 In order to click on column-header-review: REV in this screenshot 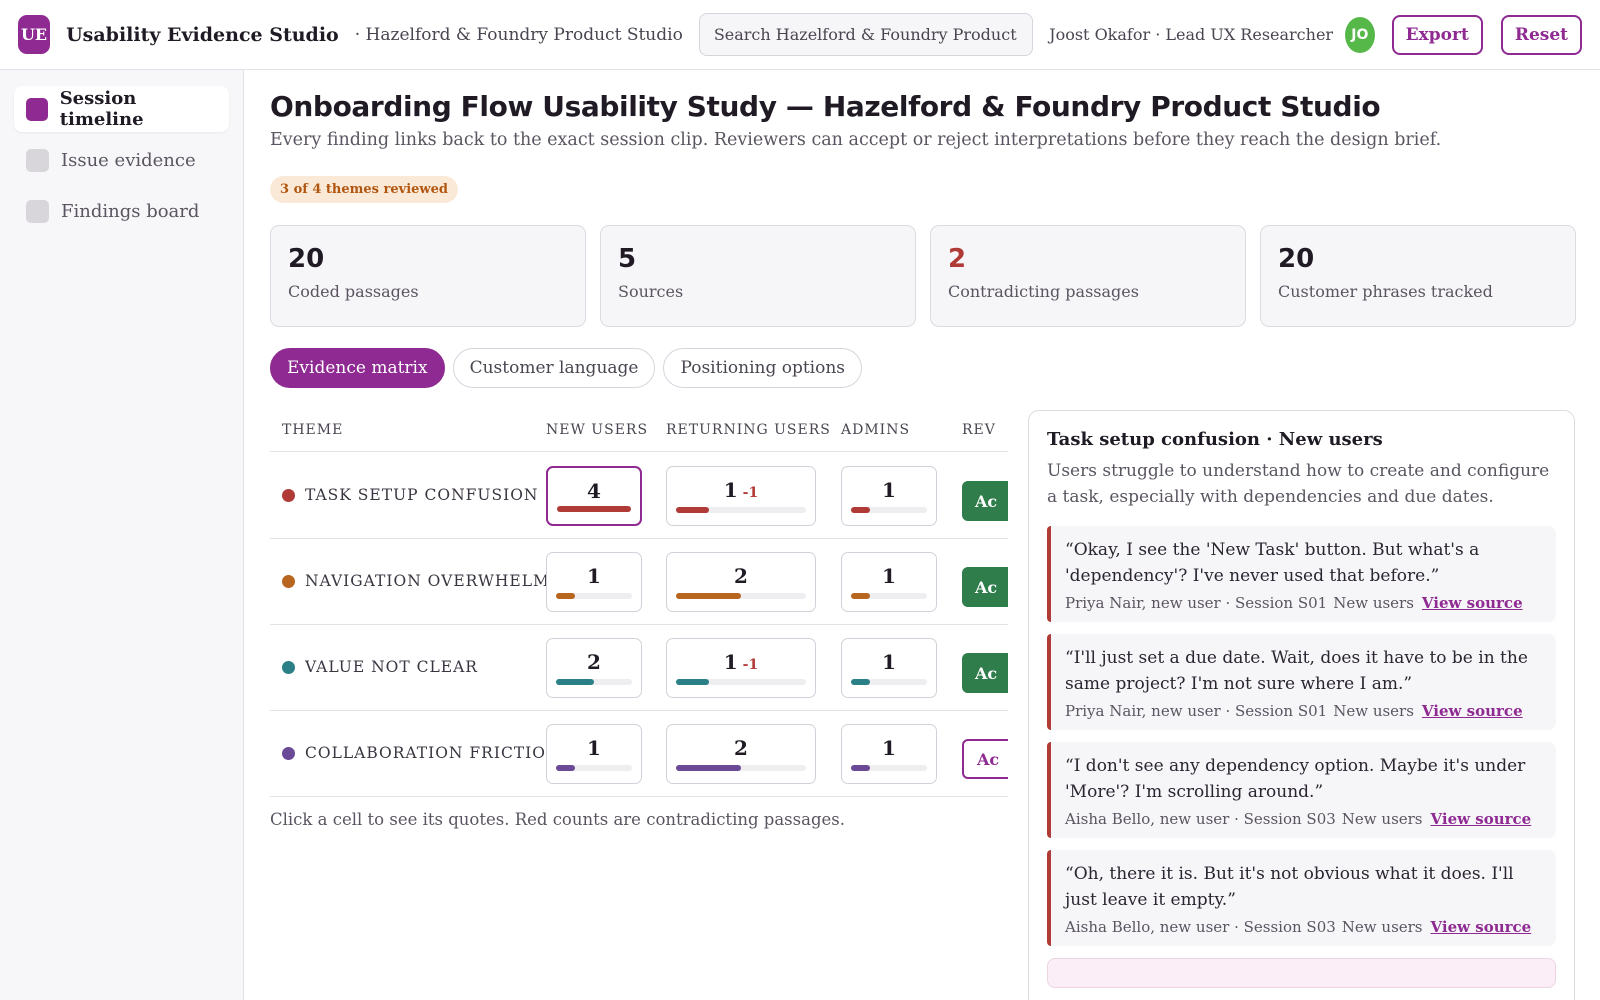, I will do `click(979, 430)`.